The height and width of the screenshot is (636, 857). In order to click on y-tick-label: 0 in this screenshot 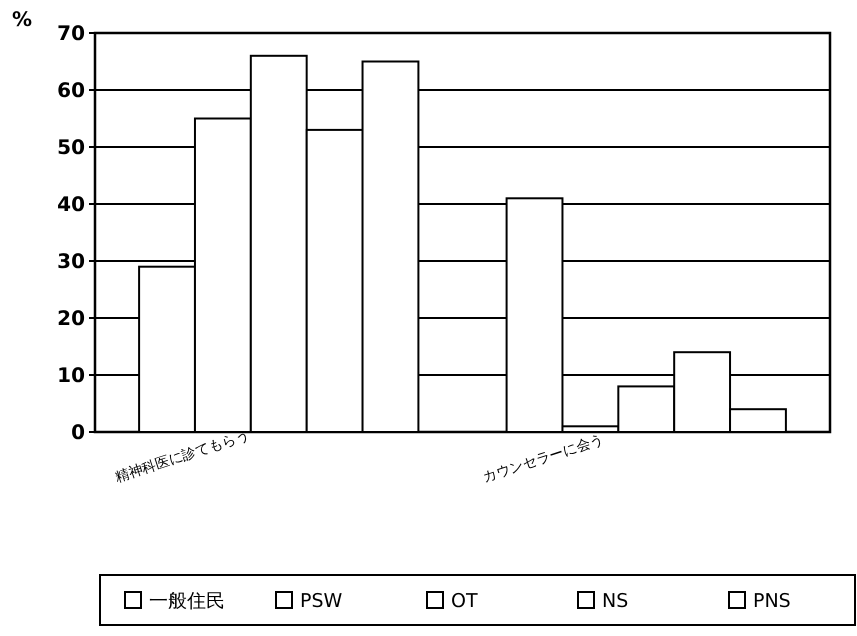, I will do `click(78, 432)`.